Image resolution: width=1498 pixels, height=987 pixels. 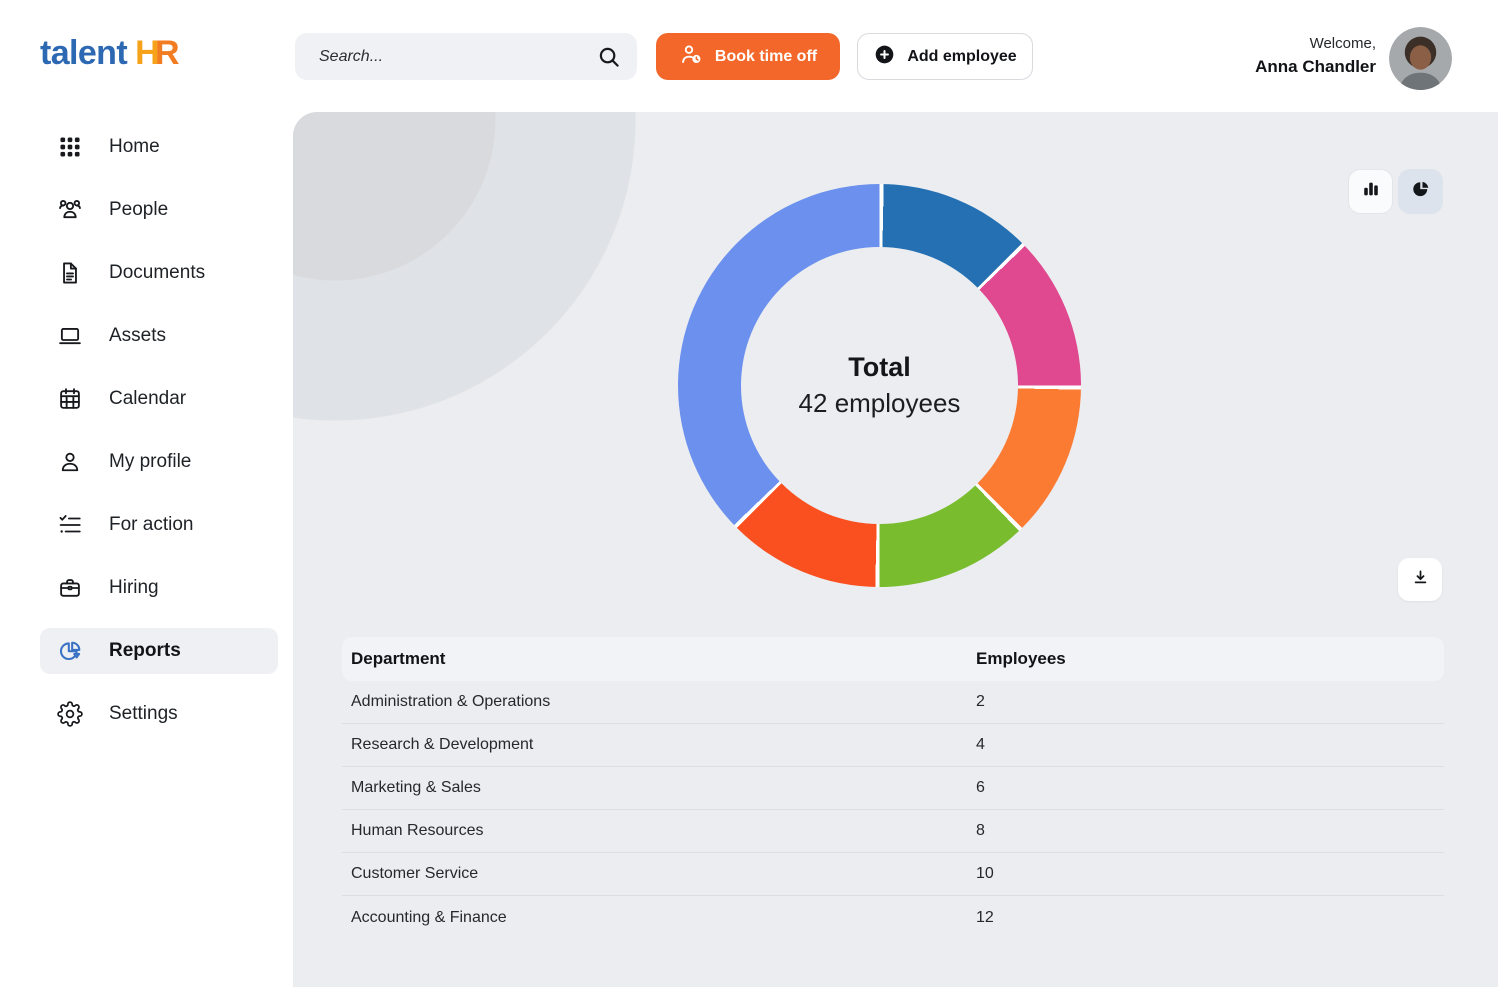 What do you see at coordinates (147, 53) in the screenshot?
I see `logo-text-h: H` at bounding box center [147, 53].